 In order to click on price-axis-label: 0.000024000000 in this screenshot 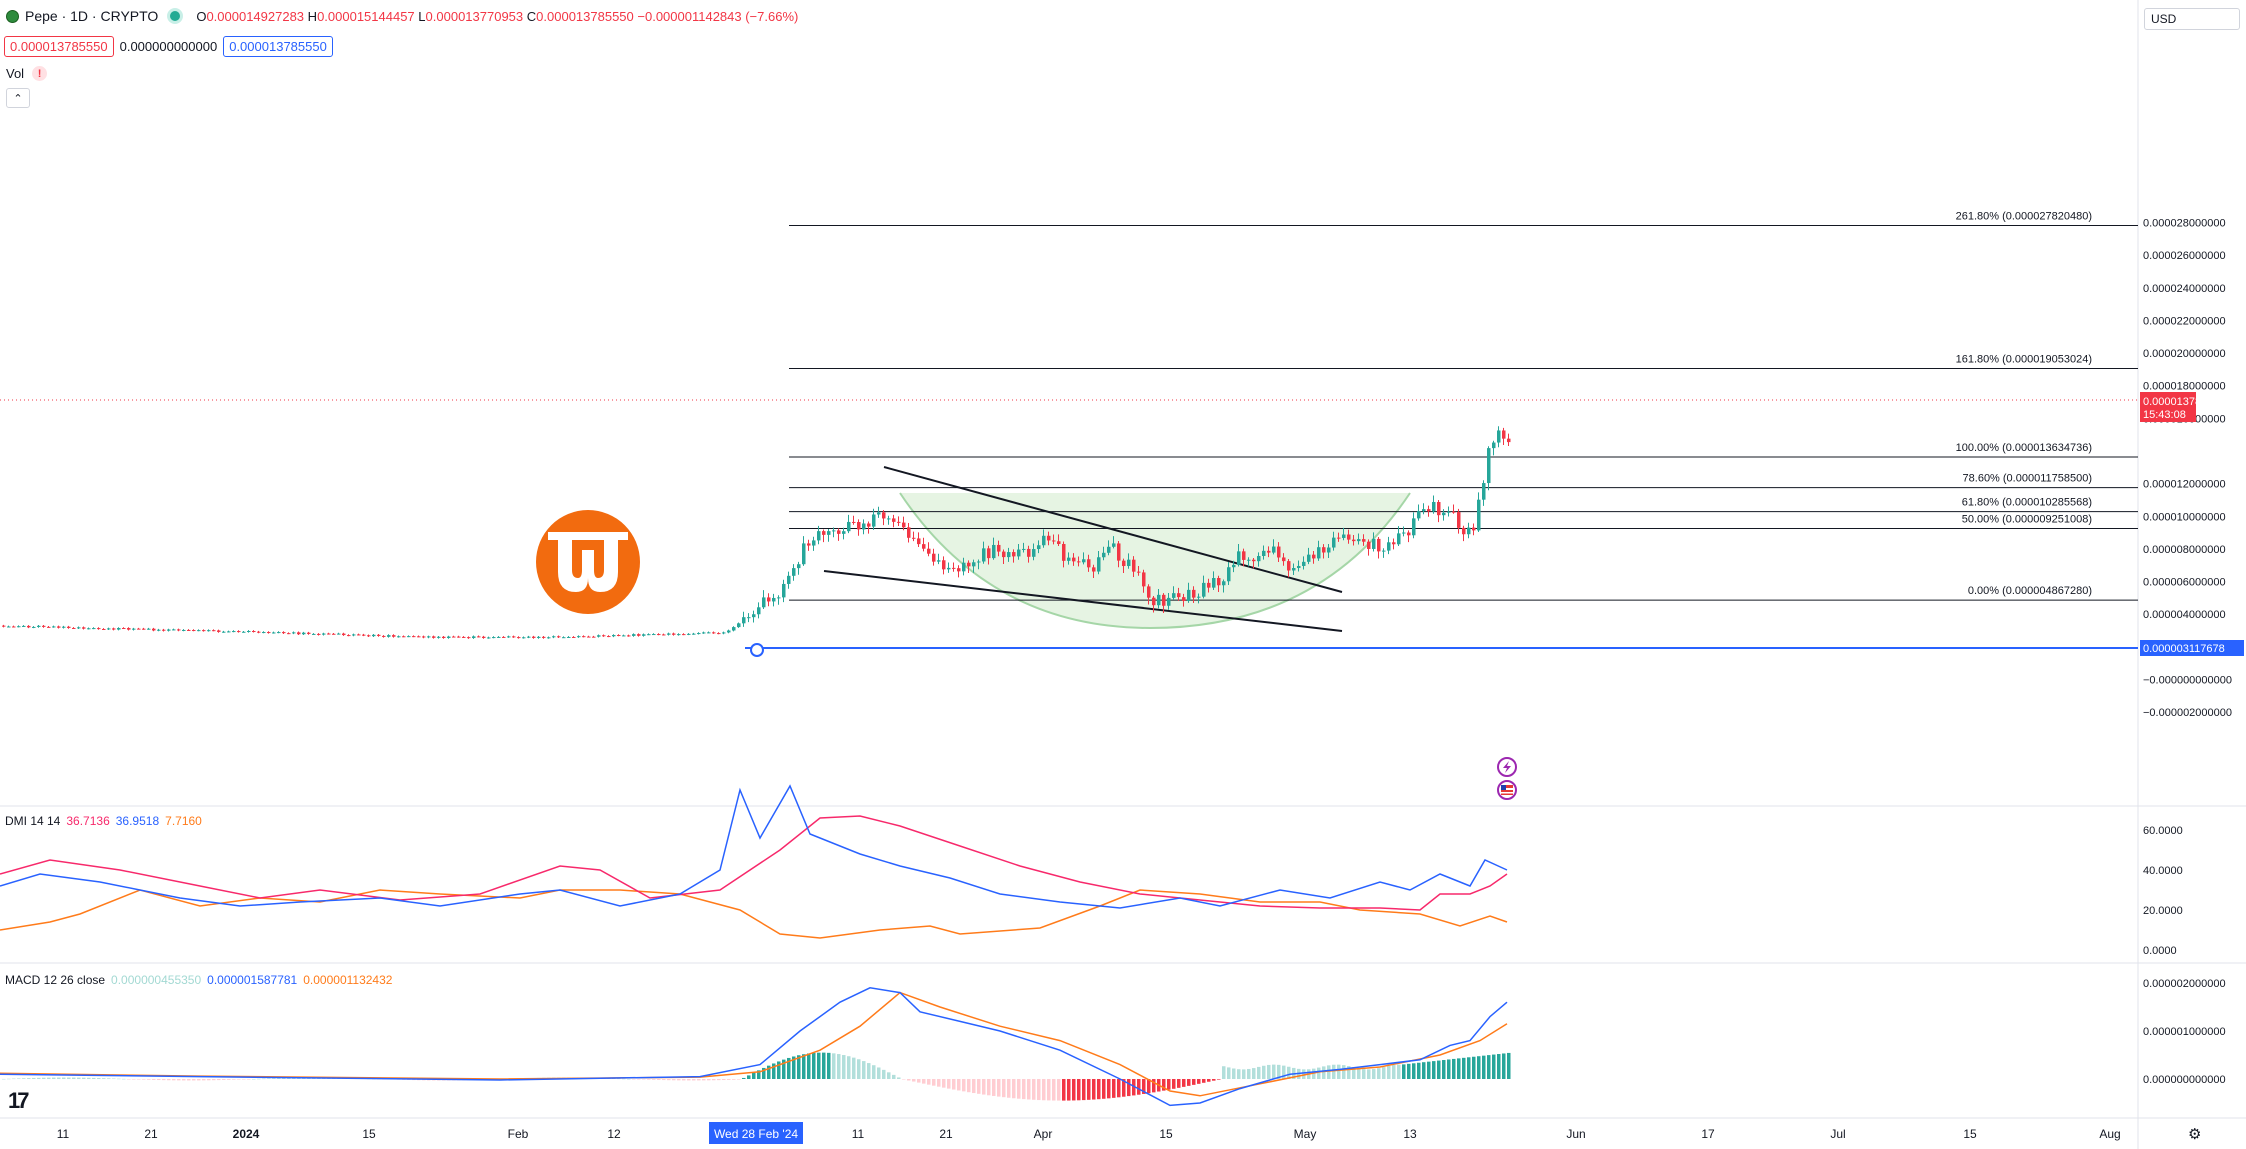, I will do `click(2184, 289)`.